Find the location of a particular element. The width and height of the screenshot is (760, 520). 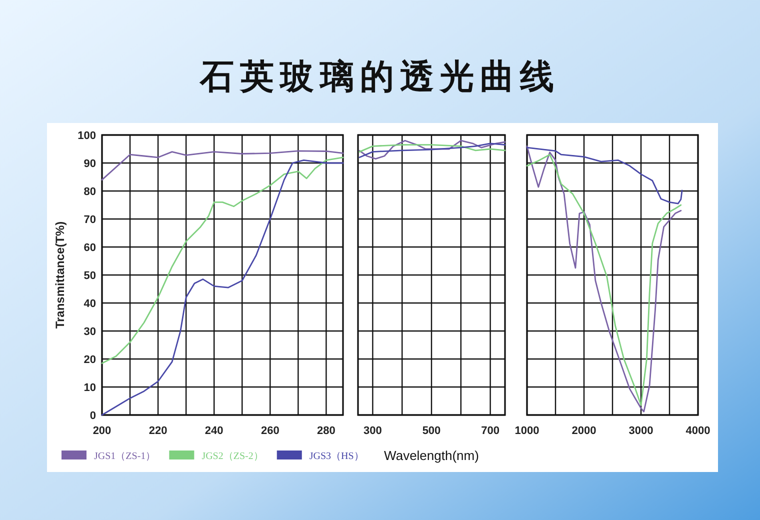

x-tick-label: 700 is located at coordinates (490, 431).